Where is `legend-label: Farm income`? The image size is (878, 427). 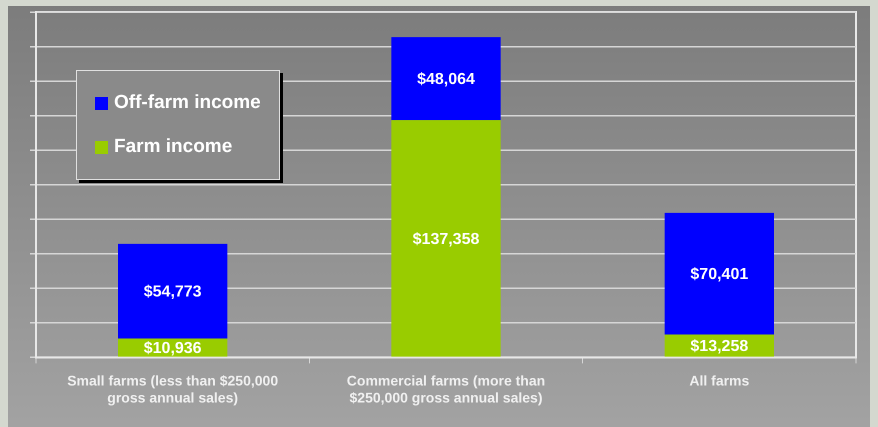 legend-label: Farm income is located at coordinates (173, 147).